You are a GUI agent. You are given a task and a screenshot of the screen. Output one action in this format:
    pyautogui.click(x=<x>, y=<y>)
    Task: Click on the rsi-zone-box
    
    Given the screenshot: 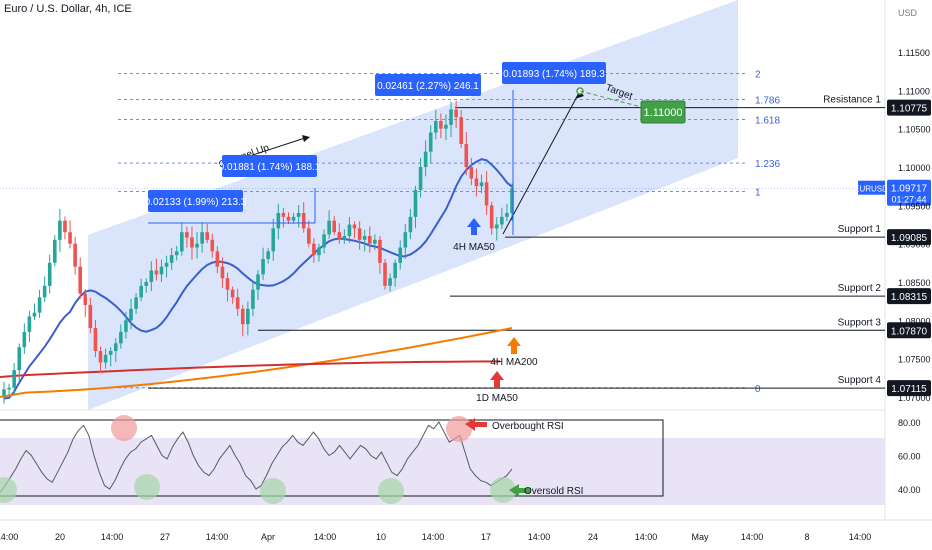 What is the action you would take?
    pyautogui.click(x=332, y=458)
    